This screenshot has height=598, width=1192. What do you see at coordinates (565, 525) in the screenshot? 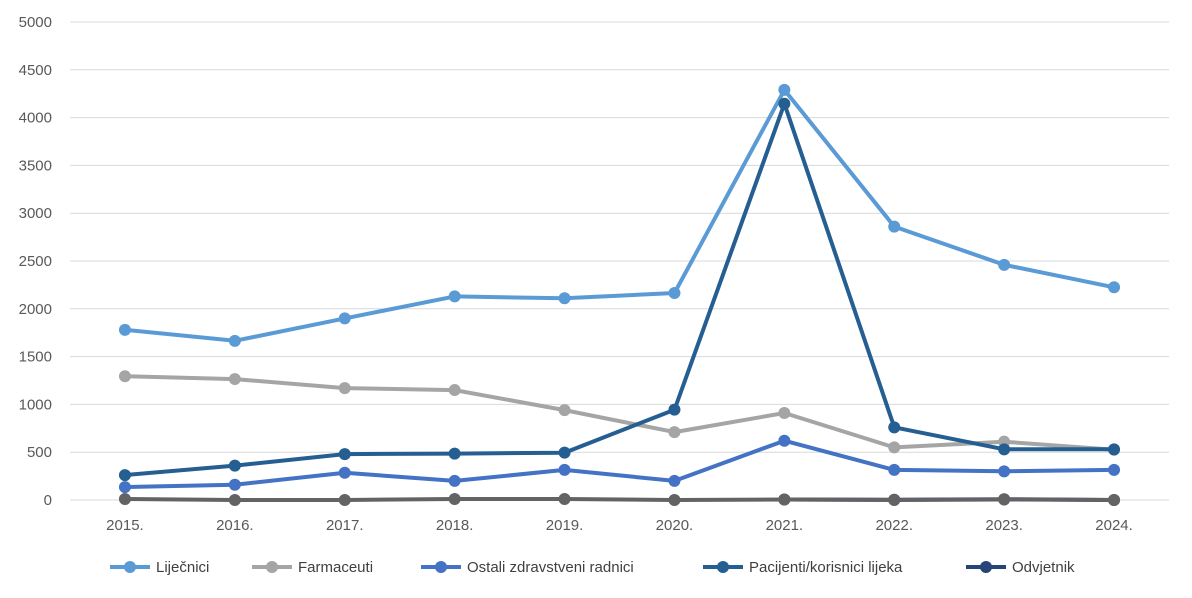
I see `x-tick-label: 2019.` at bounding box center [565, 525].